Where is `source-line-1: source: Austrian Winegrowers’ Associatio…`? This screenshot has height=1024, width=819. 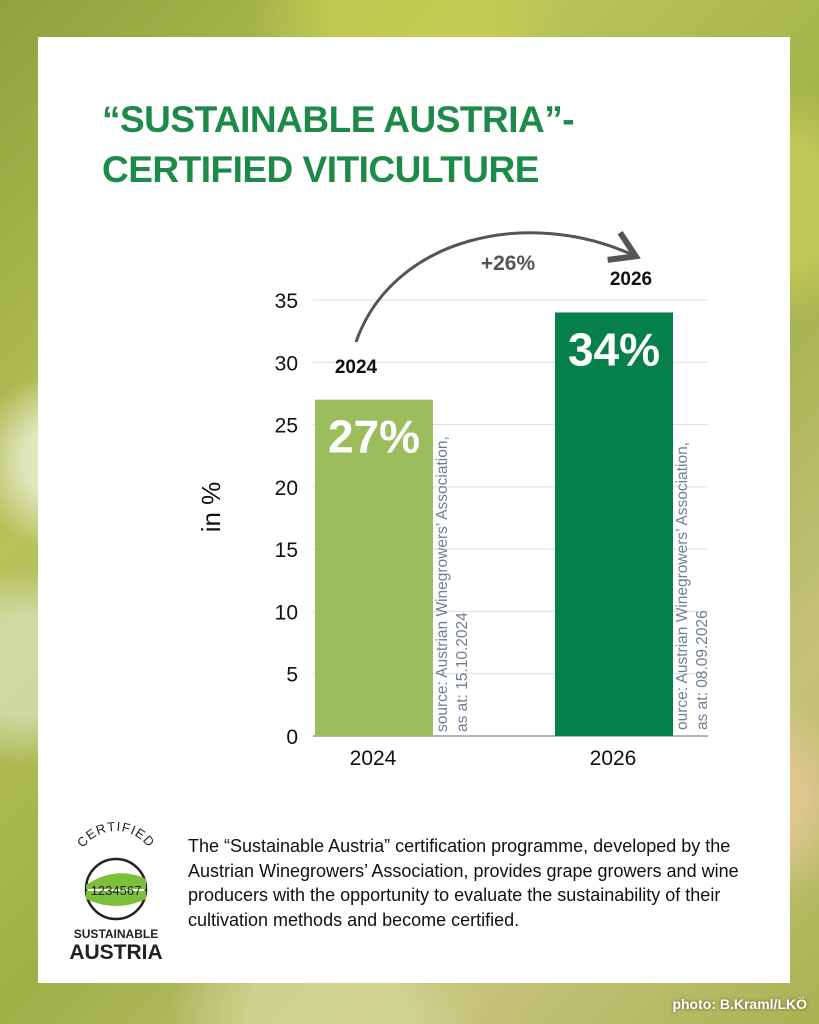
source-line-1: source: Austrian Winegrowers’ Associatio… is located at coordinates (442, 584).